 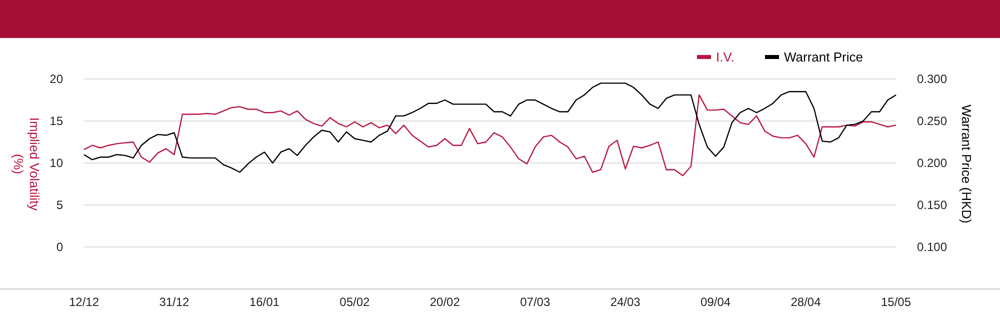 I want to click on x-tick-label: 31/12, so click(x=174, y=302).